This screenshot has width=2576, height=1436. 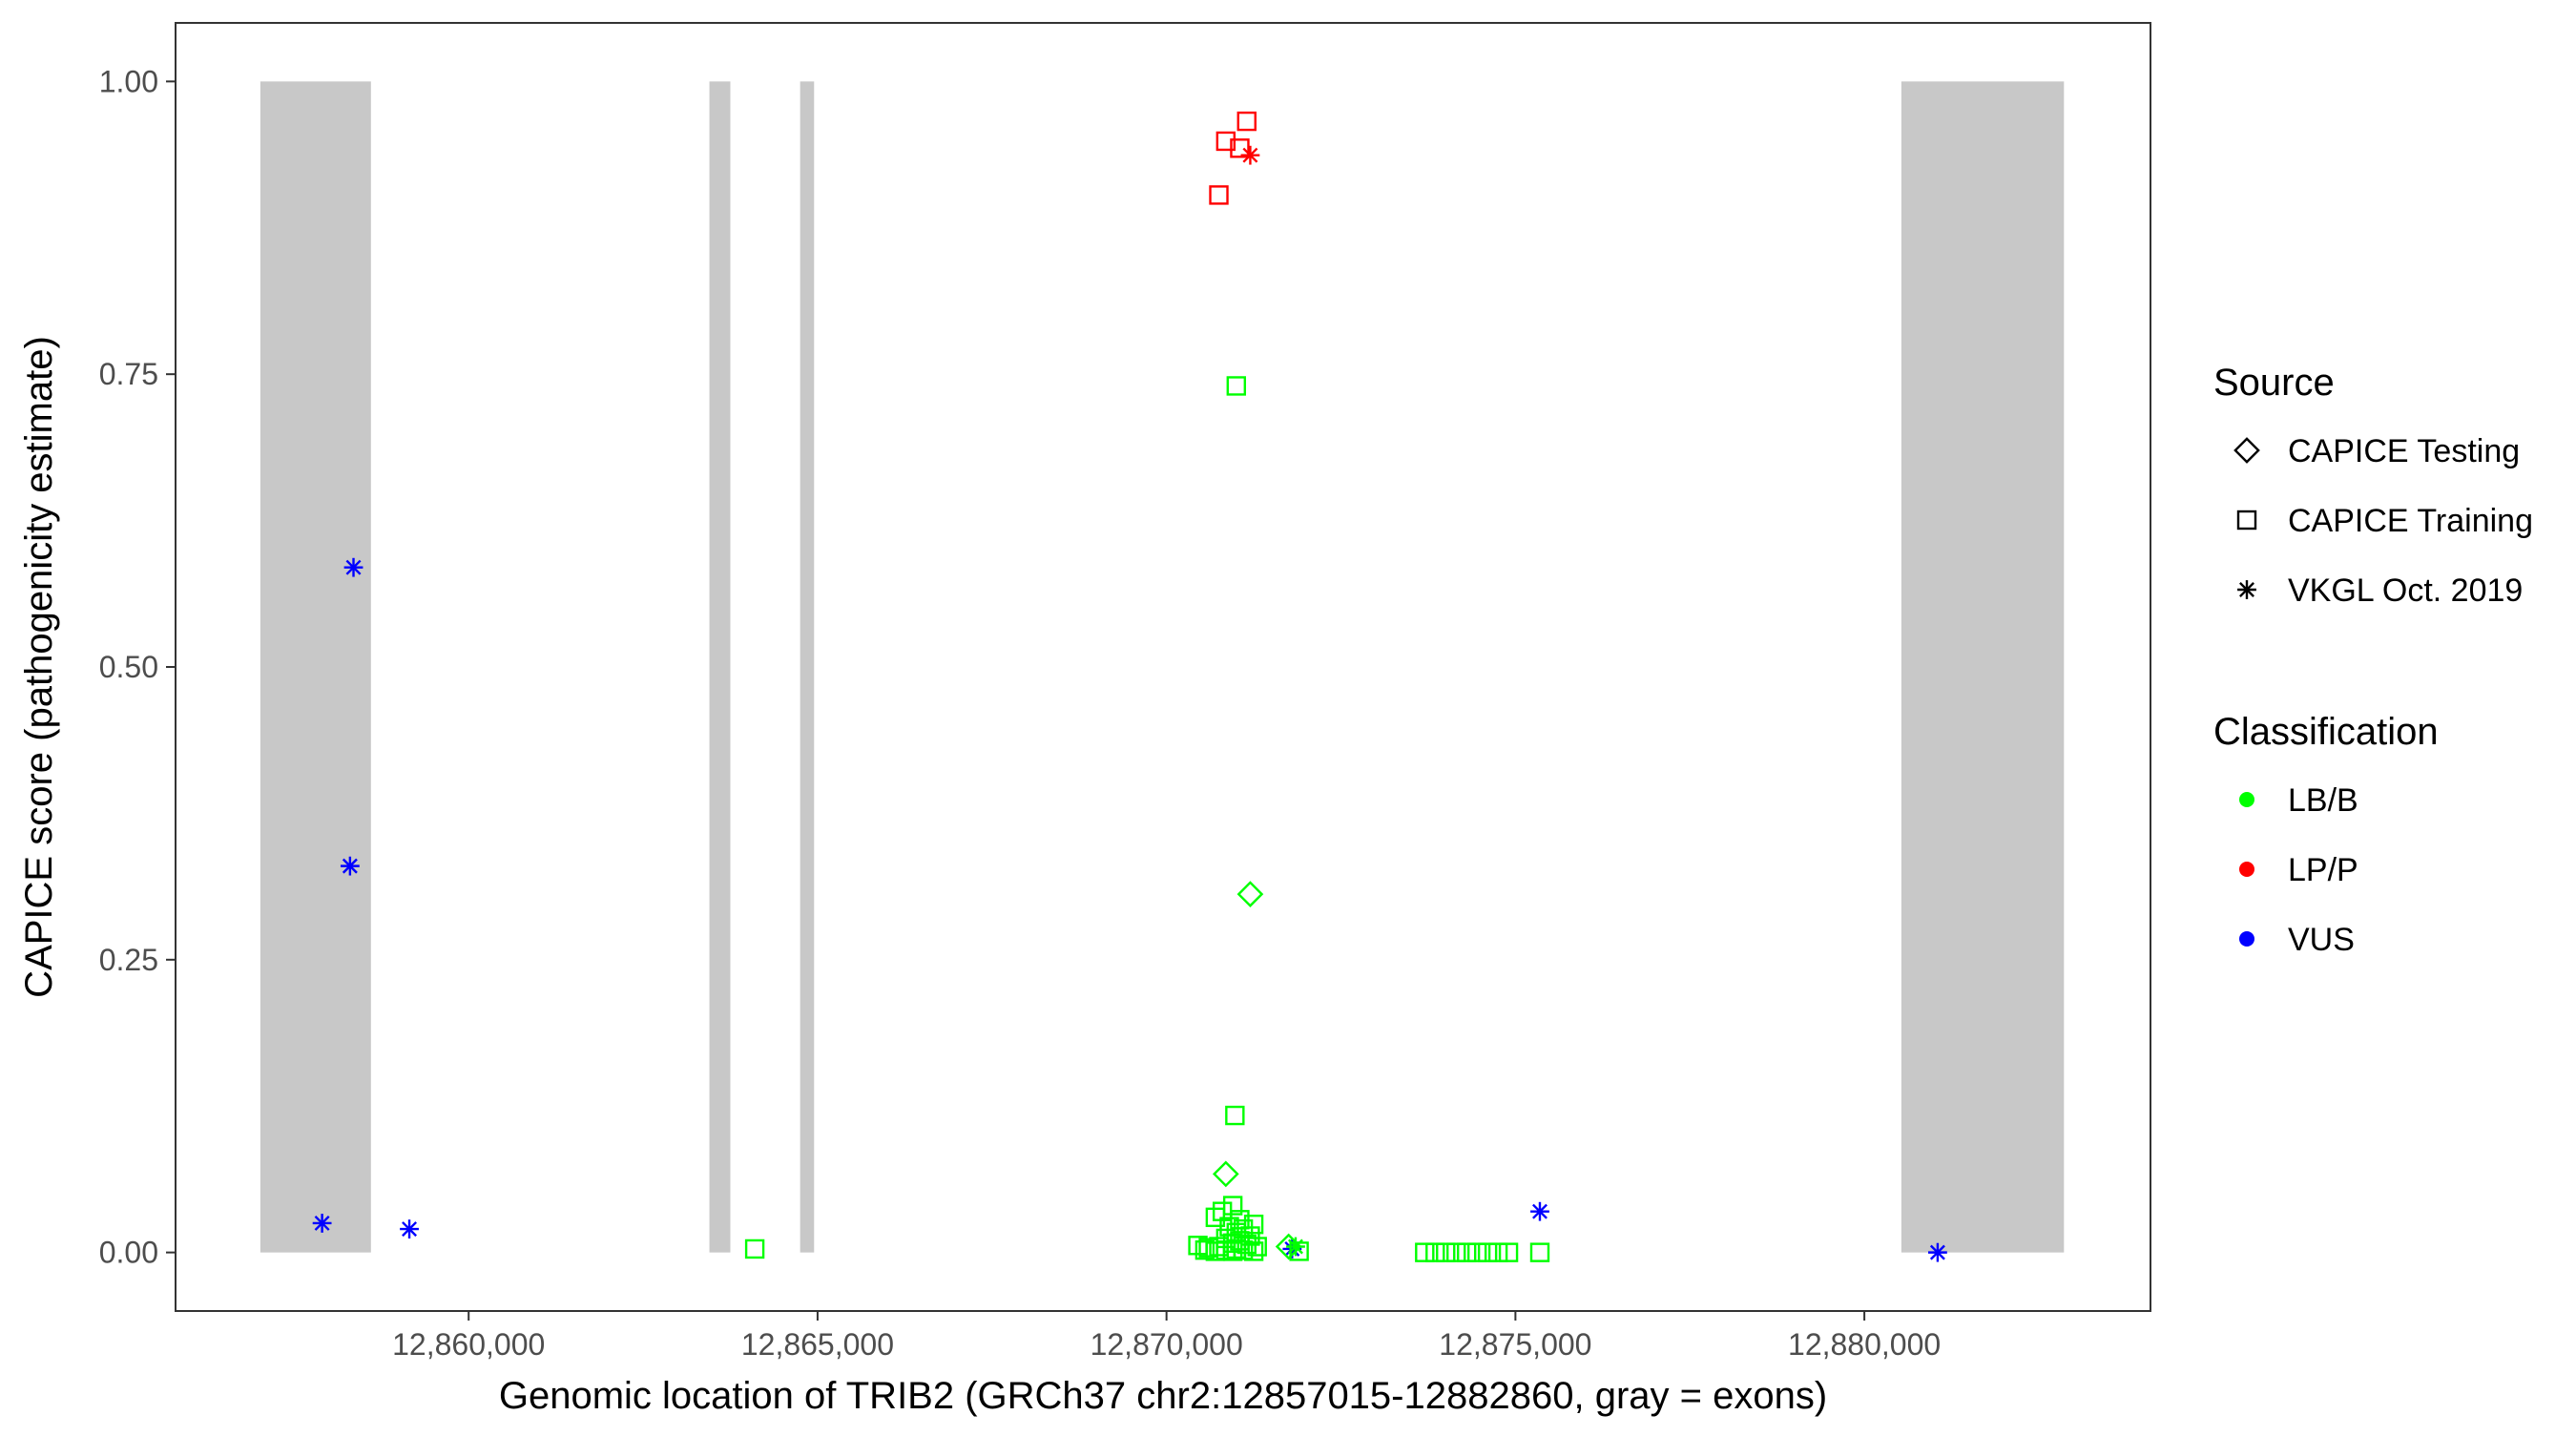 I want to click on legend-label: VKGL Oct. 2019, so click(x=2405, y=590).